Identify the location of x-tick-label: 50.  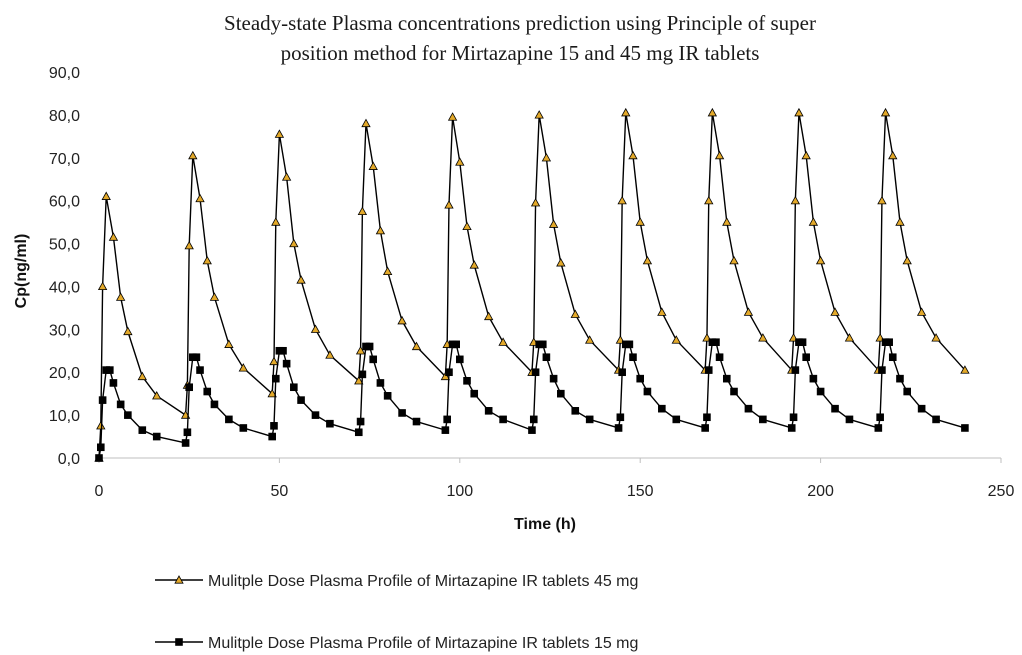
(280, 491).